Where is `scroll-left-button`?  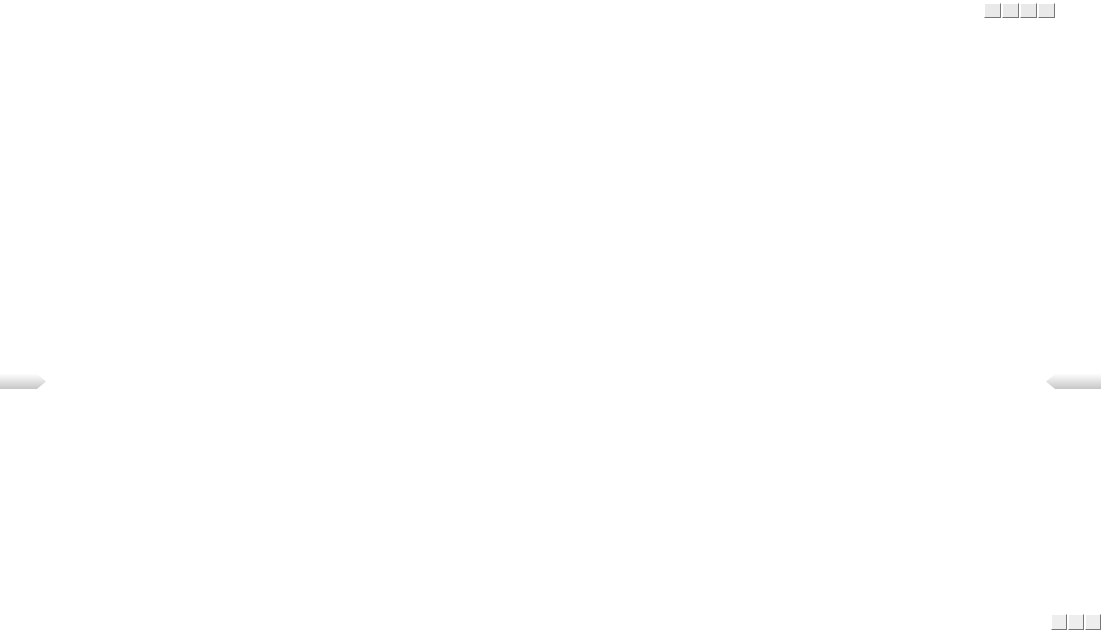 scroll-left-button is located at coordinates (992, 10).